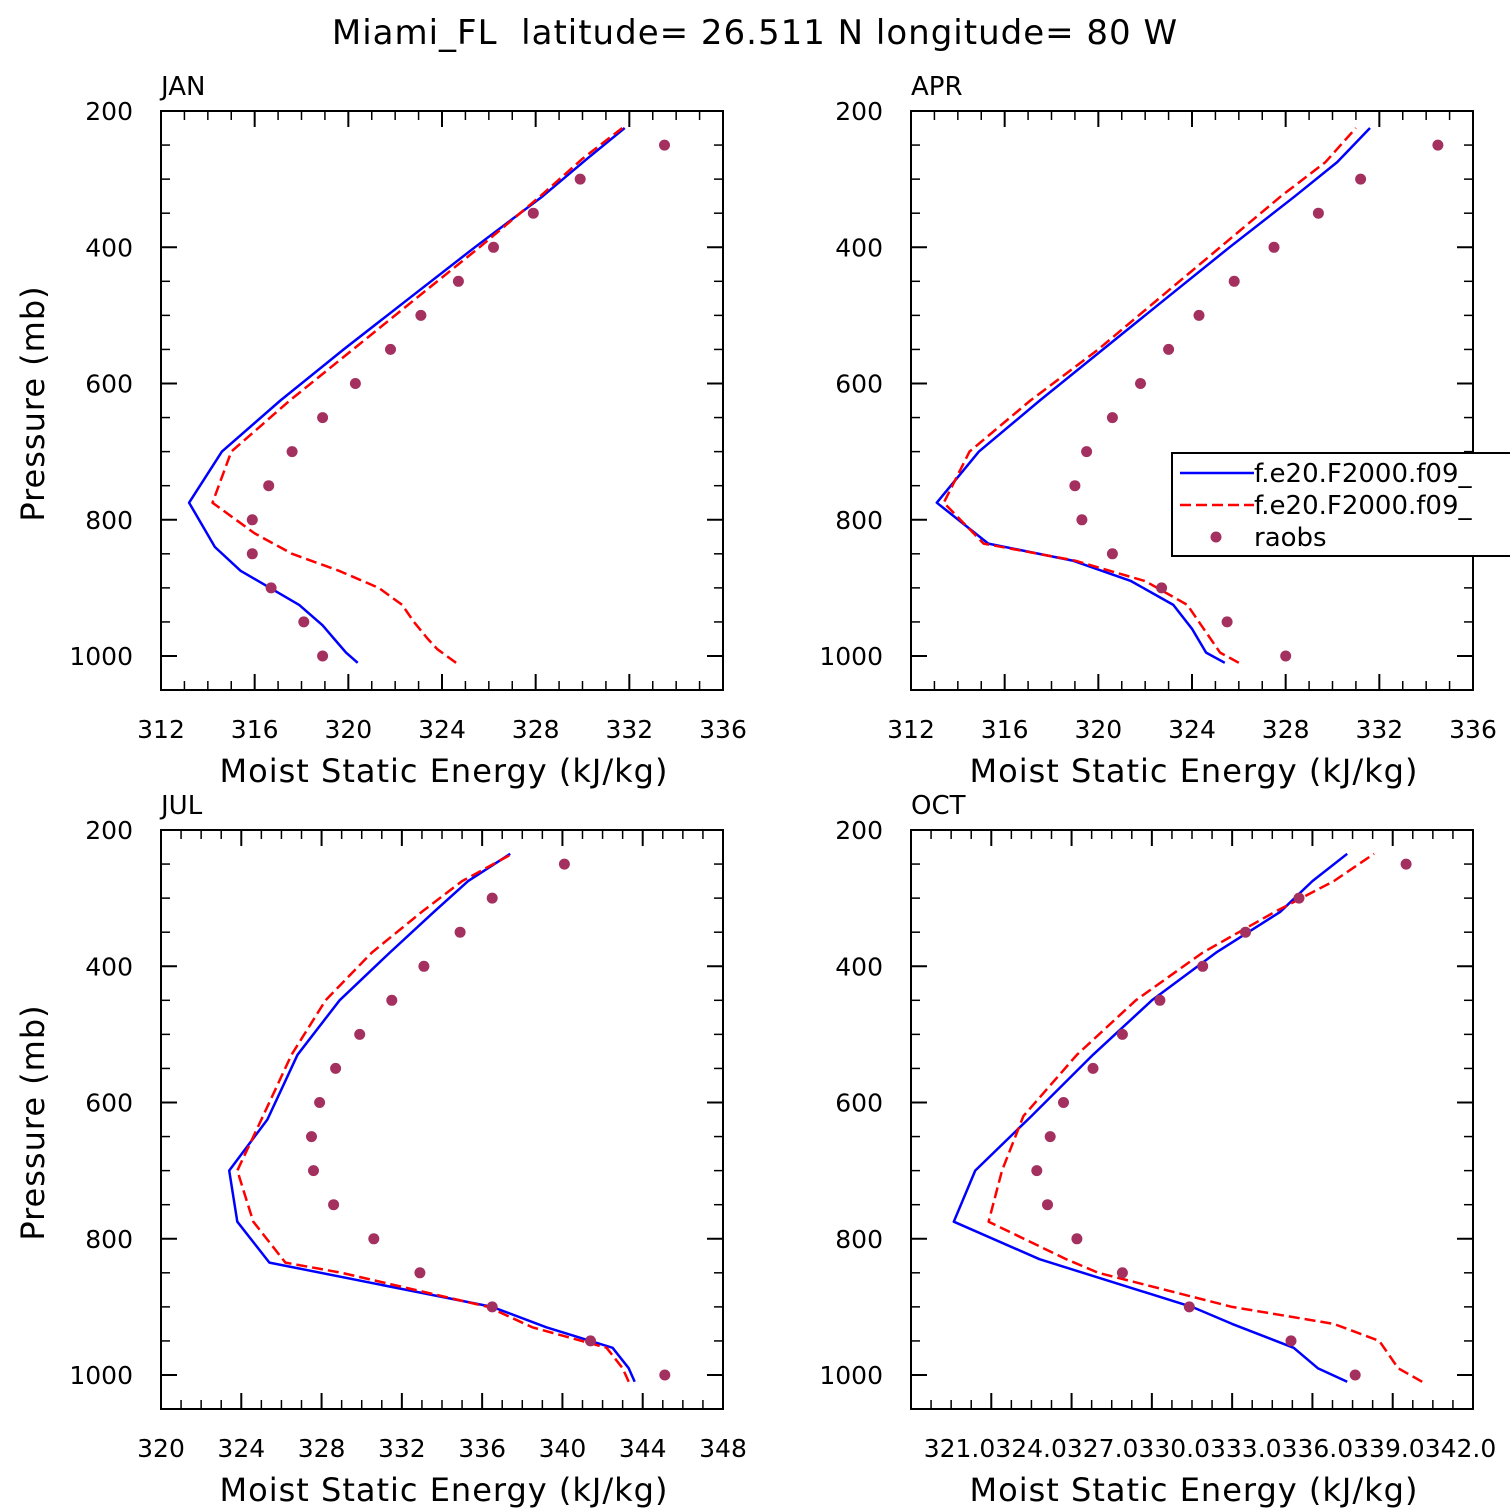 Image resolution: width=1510 pixels, height=1510 pixels. What do you see at coordinates (937, 87) in the screenshot?
I see `panel-title: APR` at bounding box center [937, 87].